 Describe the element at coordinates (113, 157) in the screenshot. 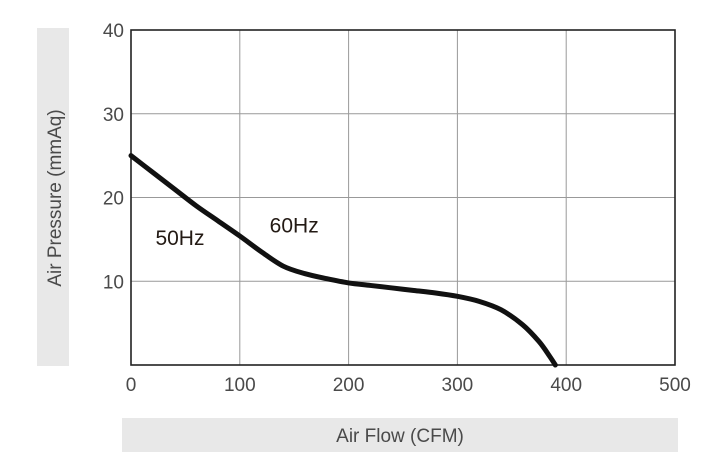

I see `y-tick-labels: 10 20 30 40` at that location.